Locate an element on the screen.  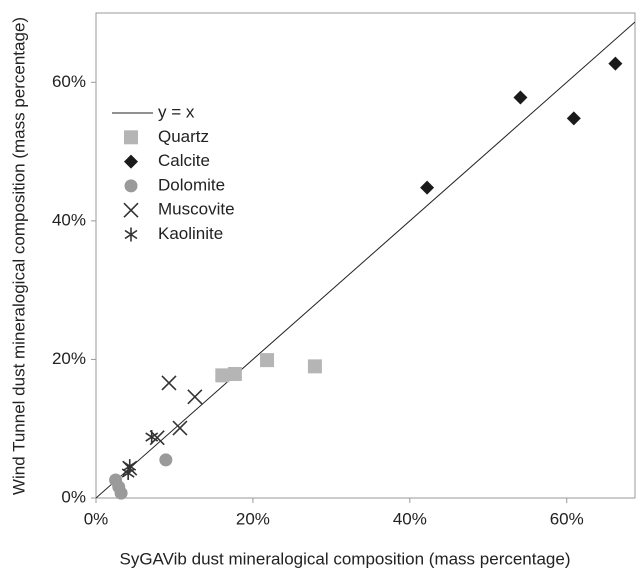
y-tick-label: 60% is located at coordinates (69, 81).